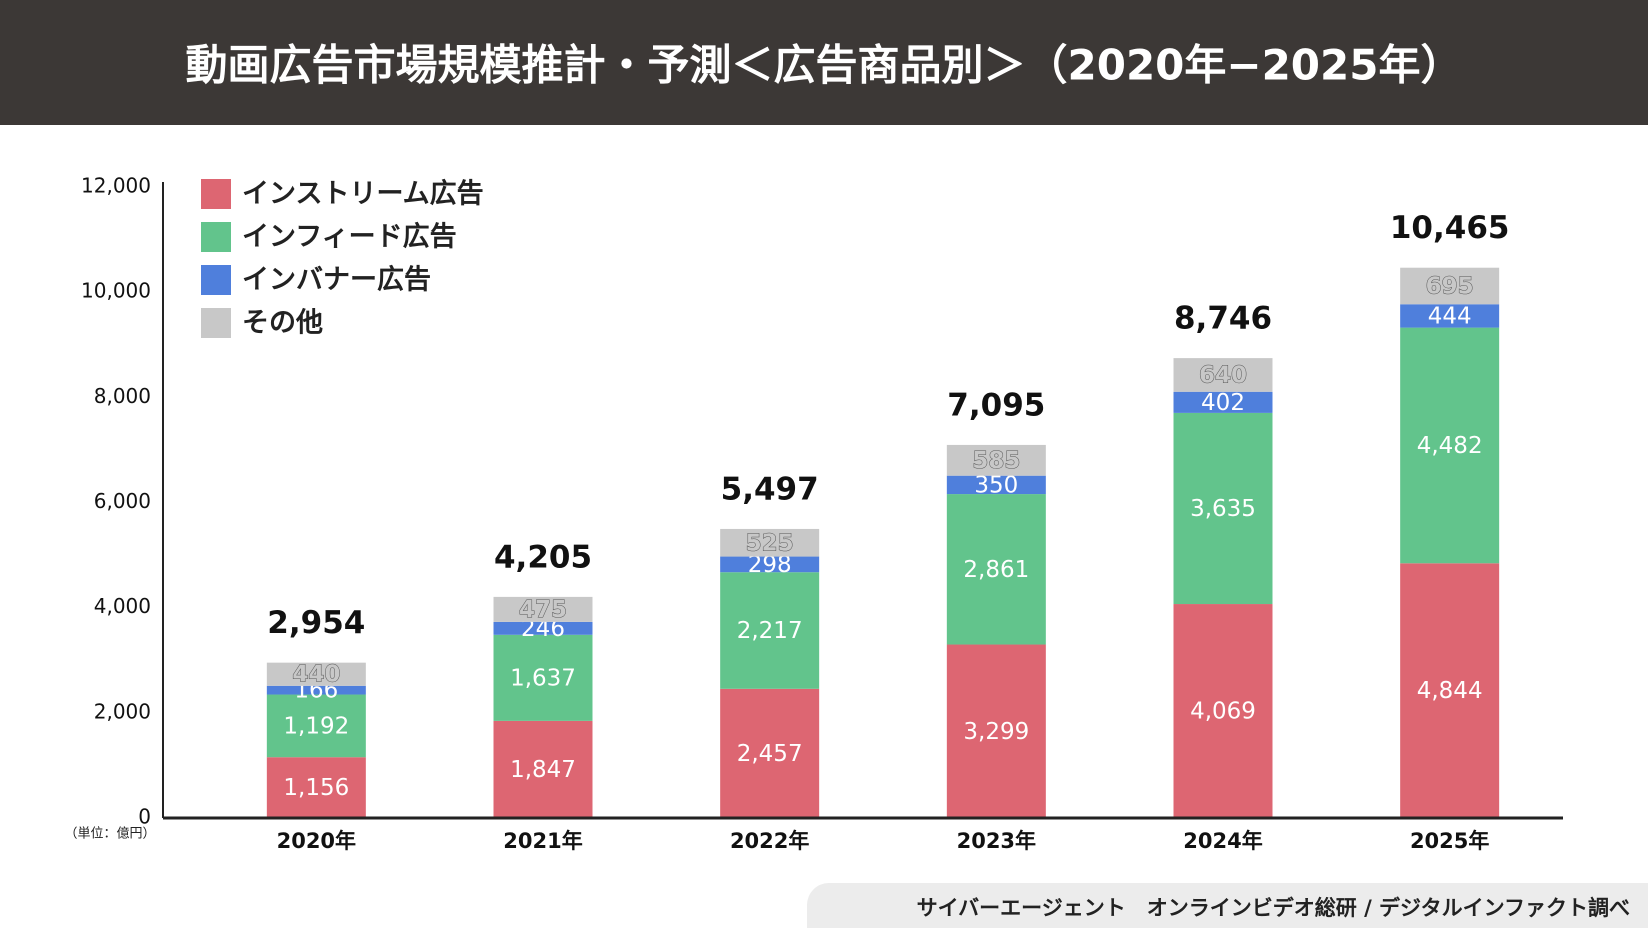 This screenshot has height=928, width=1648. I want to click on x-tick-label: 2023年, so click(996, 841).